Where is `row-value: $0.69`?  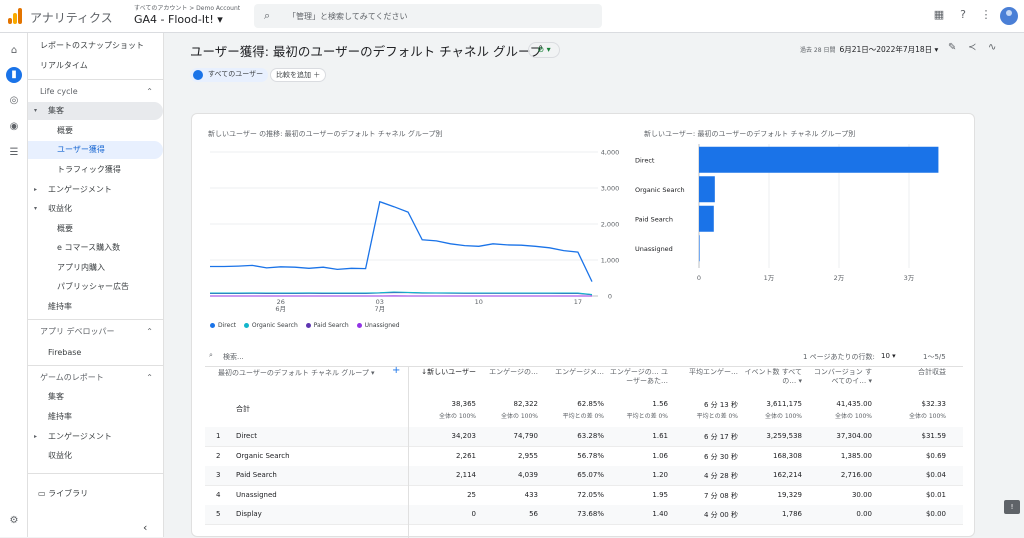
row-value: $0.69 is located at coordinates (936, 456).